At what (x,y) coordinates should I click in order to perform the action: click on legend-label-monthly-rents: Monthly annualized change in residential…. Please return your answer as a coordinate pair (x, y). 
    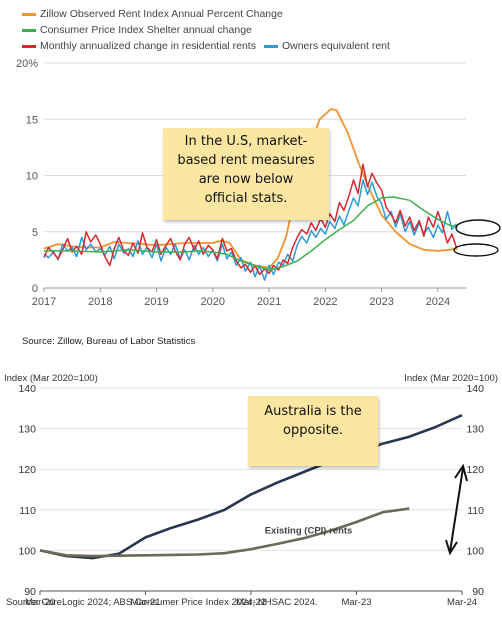
    Looking at the image, I should click on (148, 46).